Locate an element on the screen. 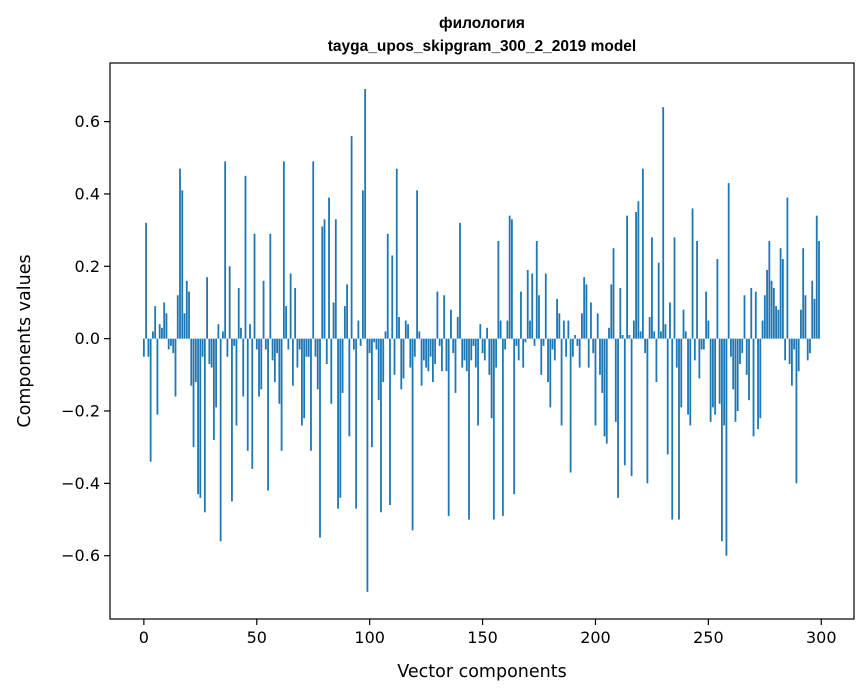 This screenshot has height=696, width=867. chart-subtitle: tayga_upos_skipgram_300_2_2019 model is located at coordinates (482, 46).